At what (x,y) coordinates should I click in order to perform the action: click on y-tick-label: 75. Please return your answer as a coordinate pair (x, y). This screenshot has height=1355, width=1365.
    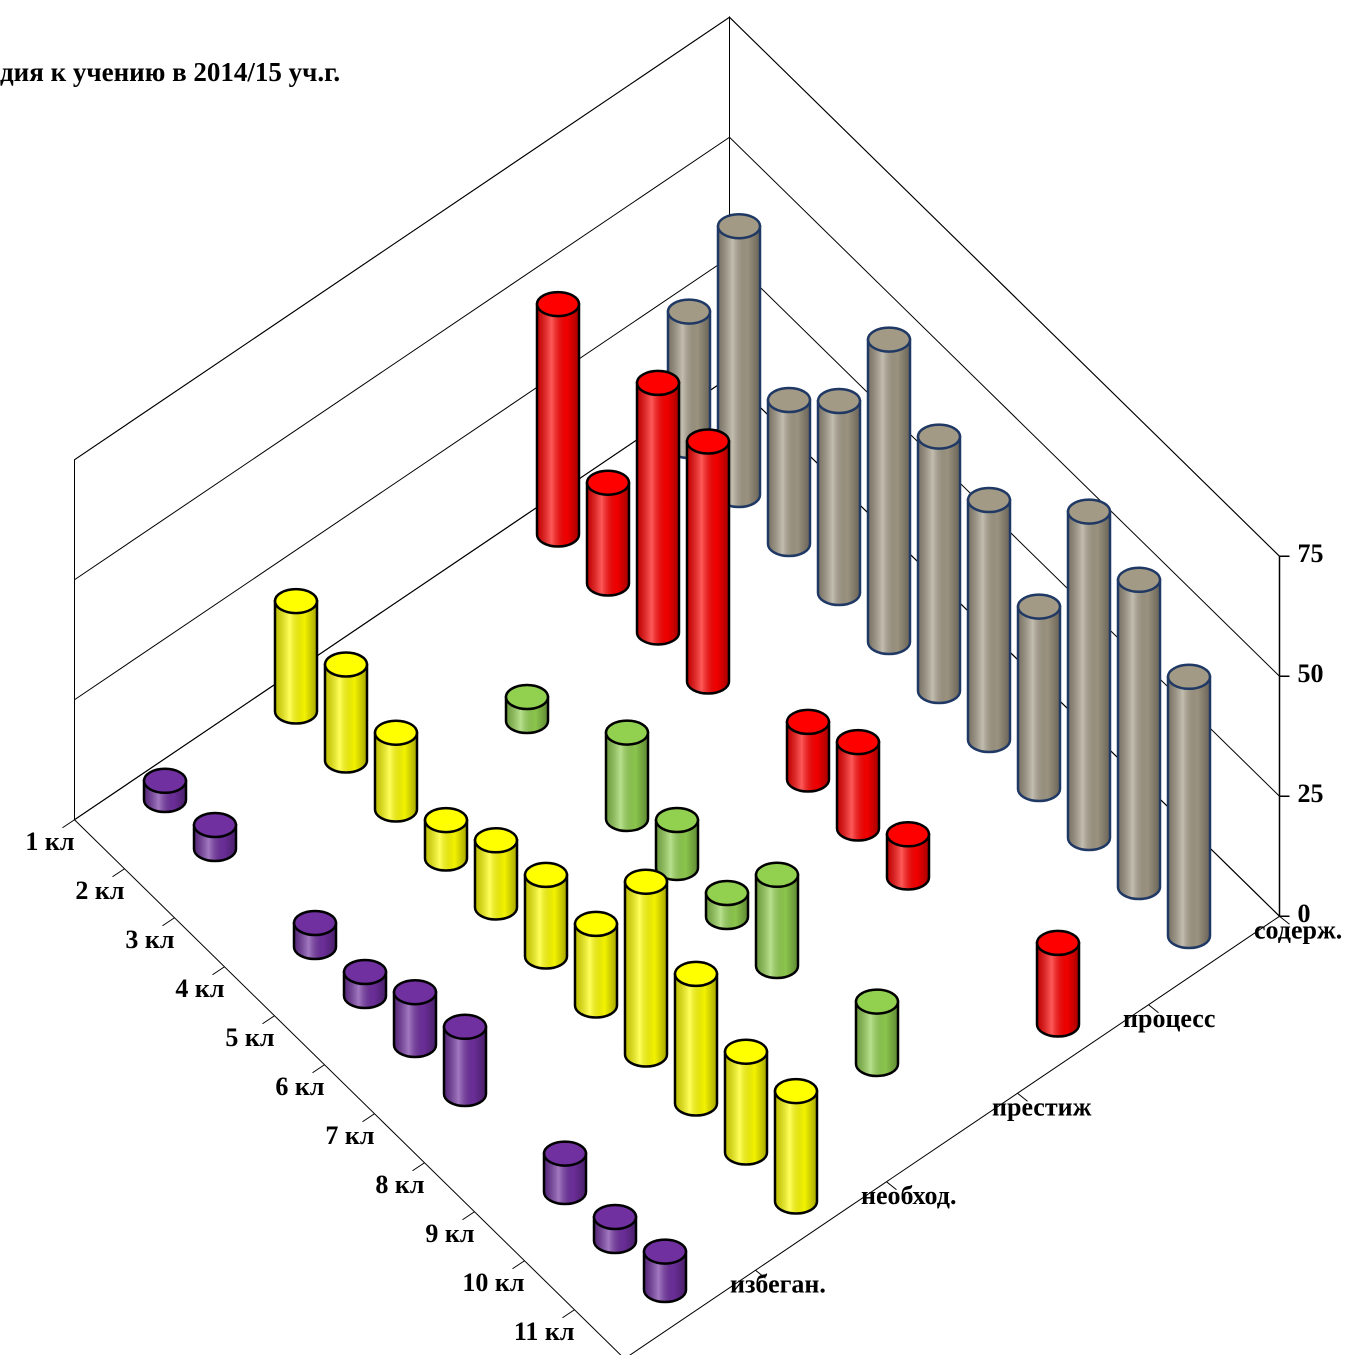
    Looking at the image, I should click on (1311, 553).